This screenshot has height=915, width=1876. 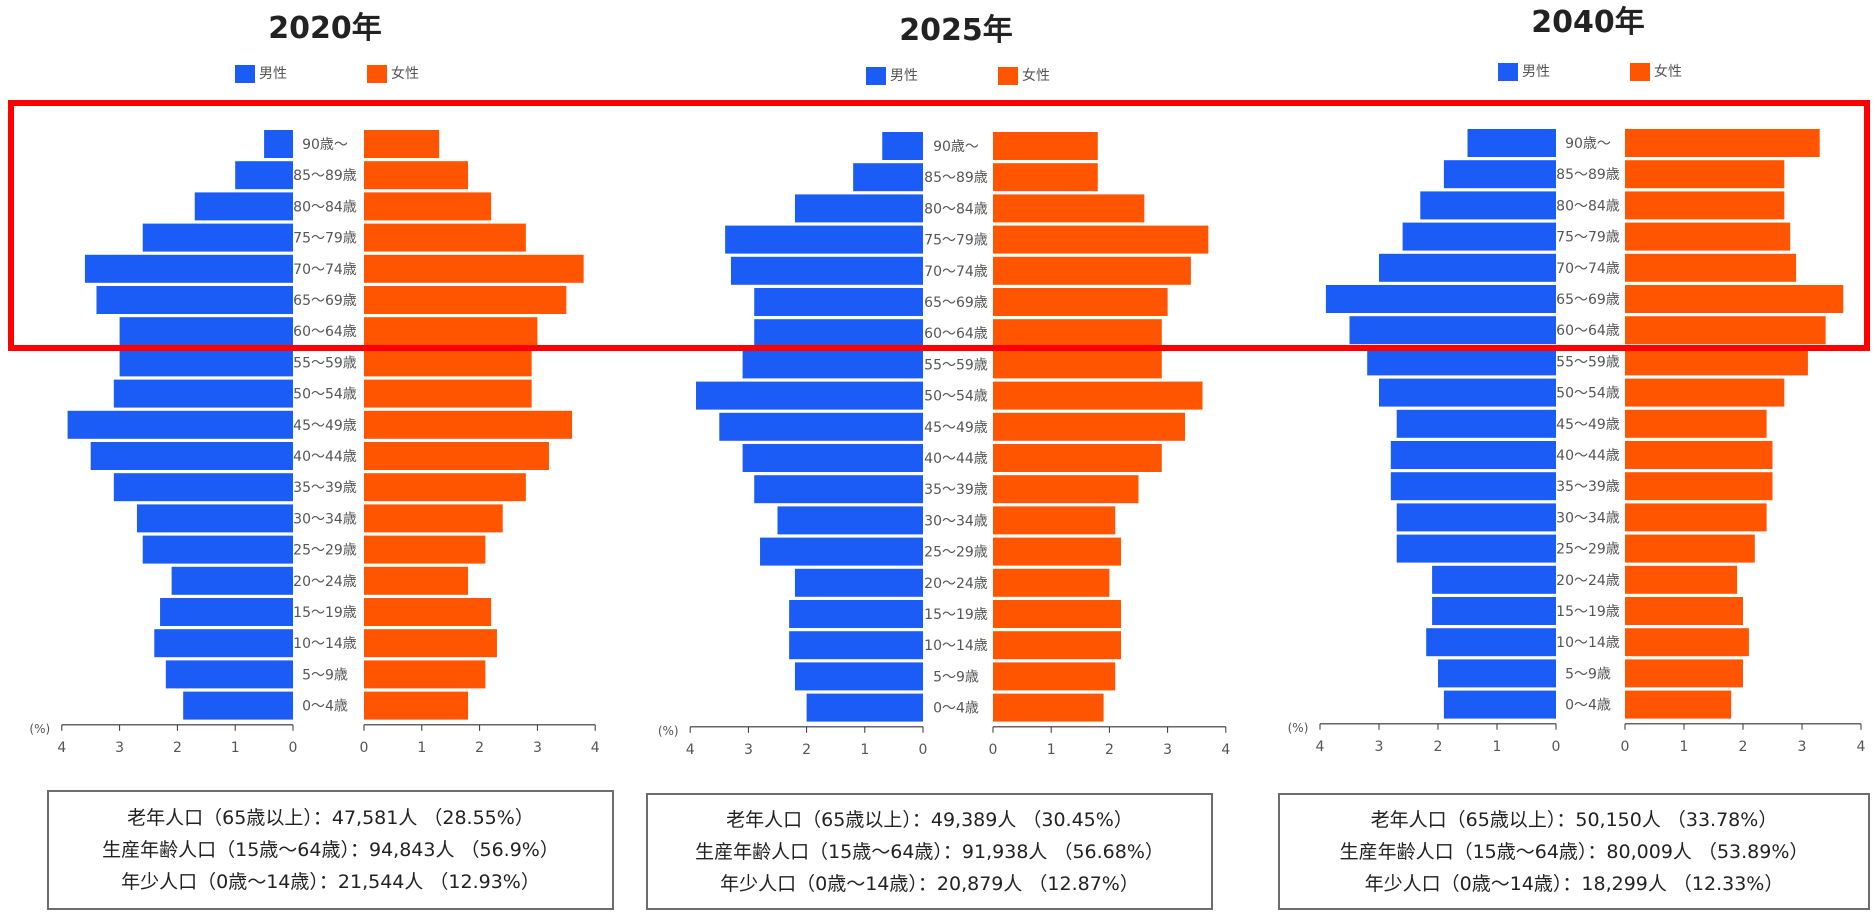 What do you see at coordinates (325, 426) in the screenshot?
I see `age-label-2020-9: 45～49歳` at bounding box center [325, 426].